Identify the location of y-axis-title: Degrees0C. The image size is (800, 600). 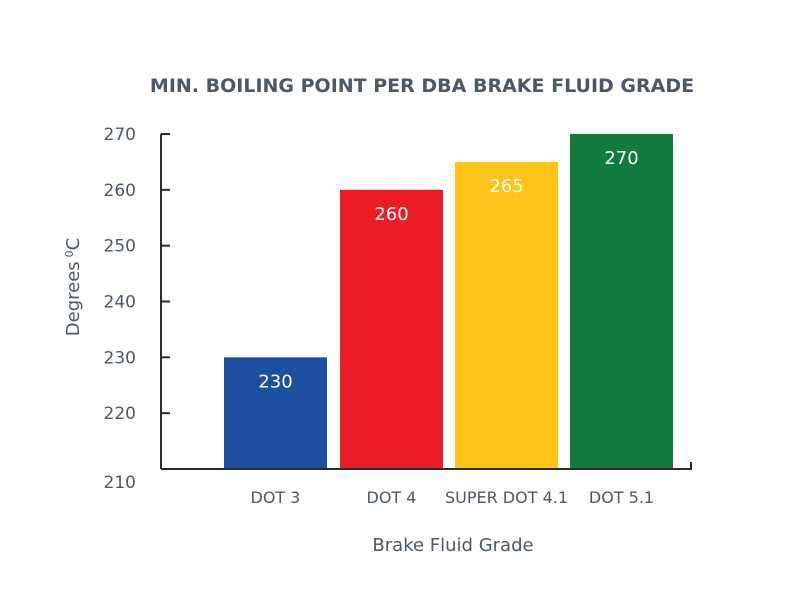
(74, 287).